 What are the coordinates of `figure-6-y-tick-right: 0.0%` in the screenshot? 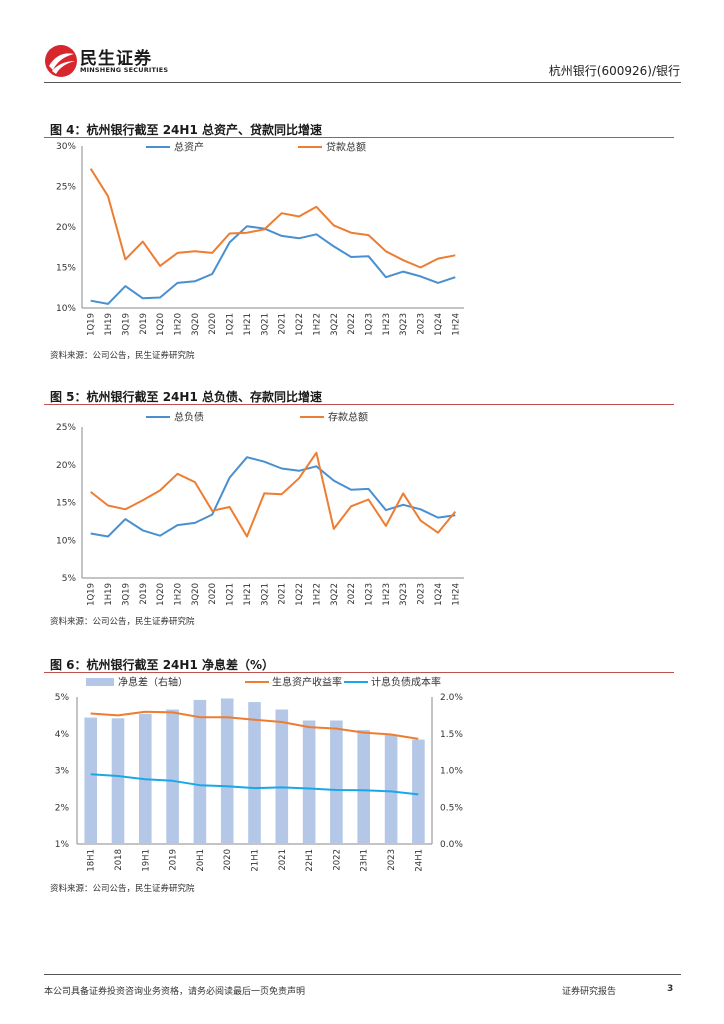 It's located at (451, 845).